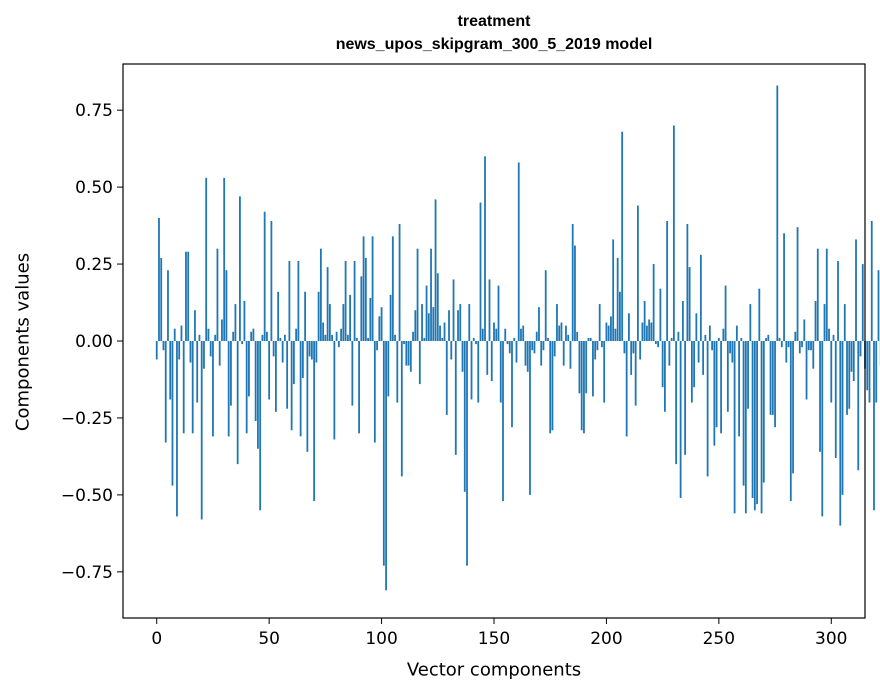 The width and height of the screenshot is (880, 696). What do you see at coordinates (87, 419) in the screenshot?
I see `y-tick-label: −0.25` at bounding box center [87, 419].